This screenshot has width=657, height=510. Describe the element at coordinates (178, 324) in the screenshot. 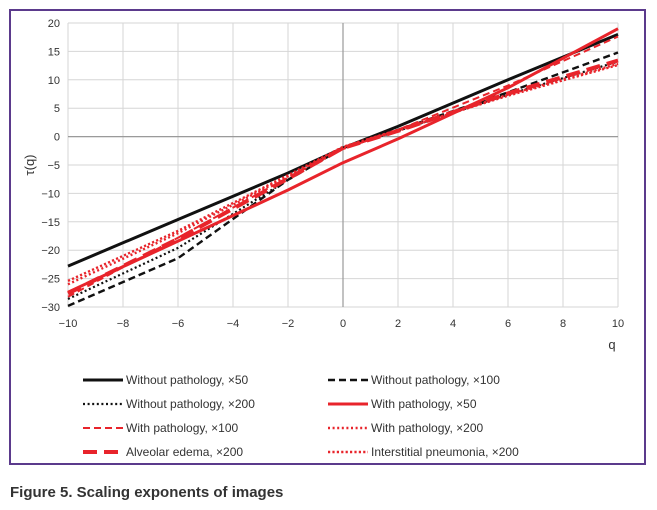

I see `x-tick-label: −6` at that location.